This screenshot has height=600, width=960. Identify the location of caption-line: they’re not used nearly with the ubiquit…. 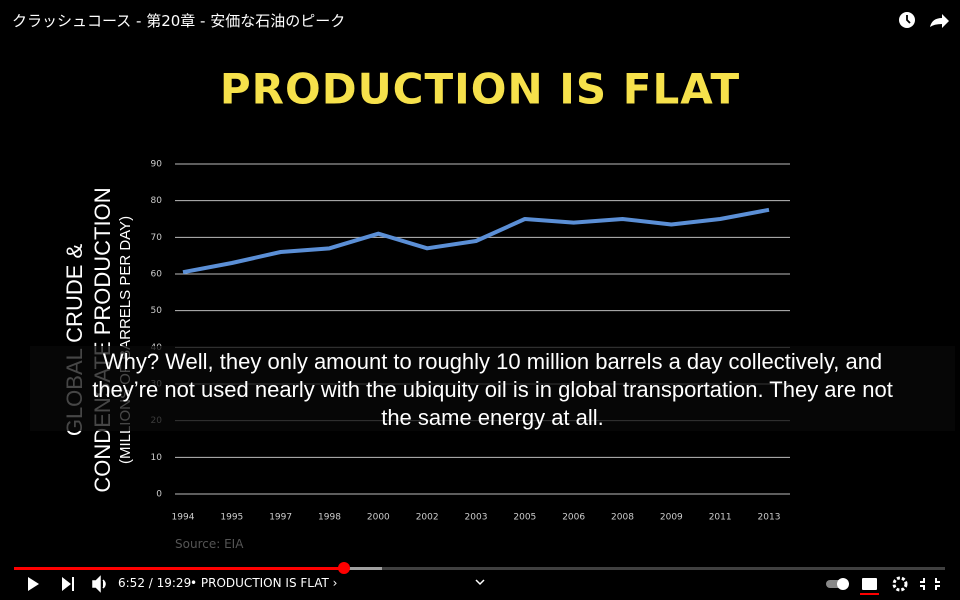
(492, 389).